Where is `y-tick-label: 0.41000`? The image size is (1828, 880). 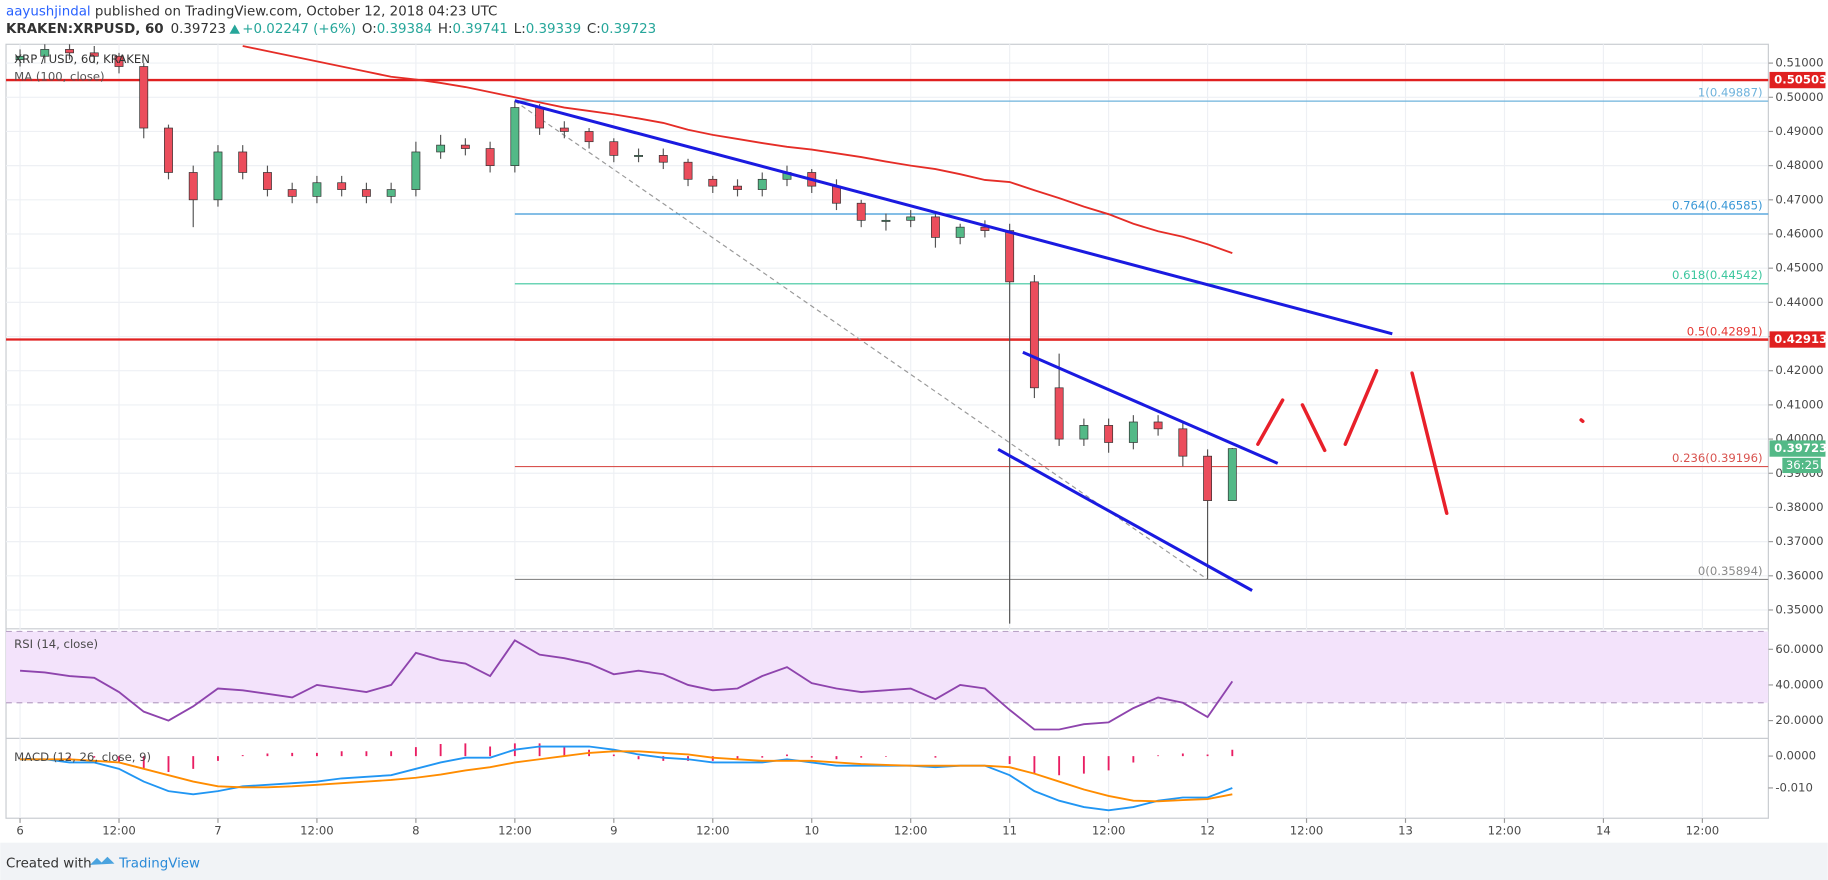 y-tick-label: 0.41000 is located at coordinates (1799, 404).